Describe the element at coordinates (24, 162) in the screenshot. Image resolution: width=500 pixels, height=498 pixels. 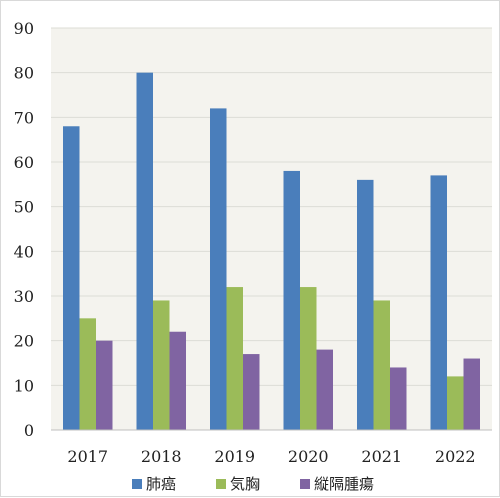
I see `y-tick-label: 60` at that location.